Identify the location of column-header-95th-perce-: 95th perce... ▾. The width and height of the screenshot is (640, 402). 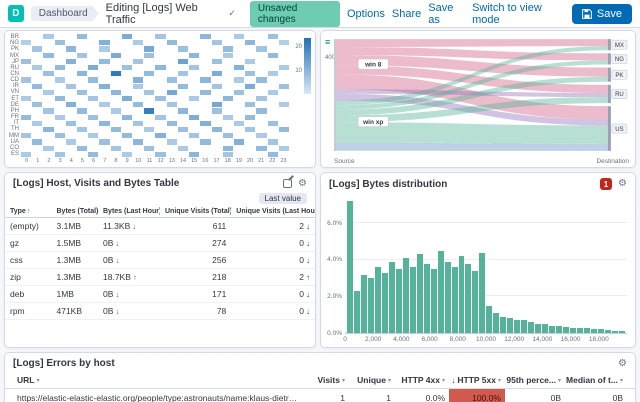
(535, 380).